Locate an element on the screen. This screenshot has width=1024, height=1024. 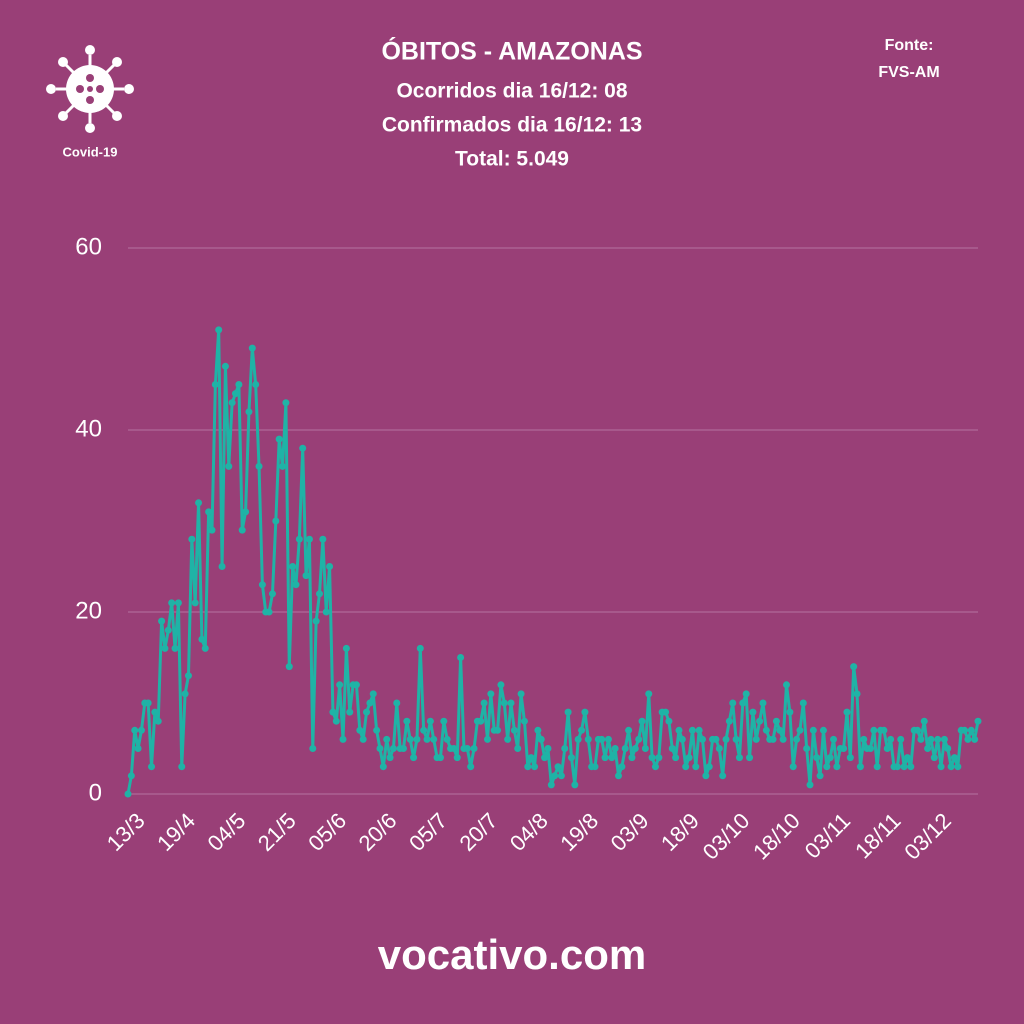
chart-title: ÓBITOS - AMAZONAS is located at coordinates (511, 51).